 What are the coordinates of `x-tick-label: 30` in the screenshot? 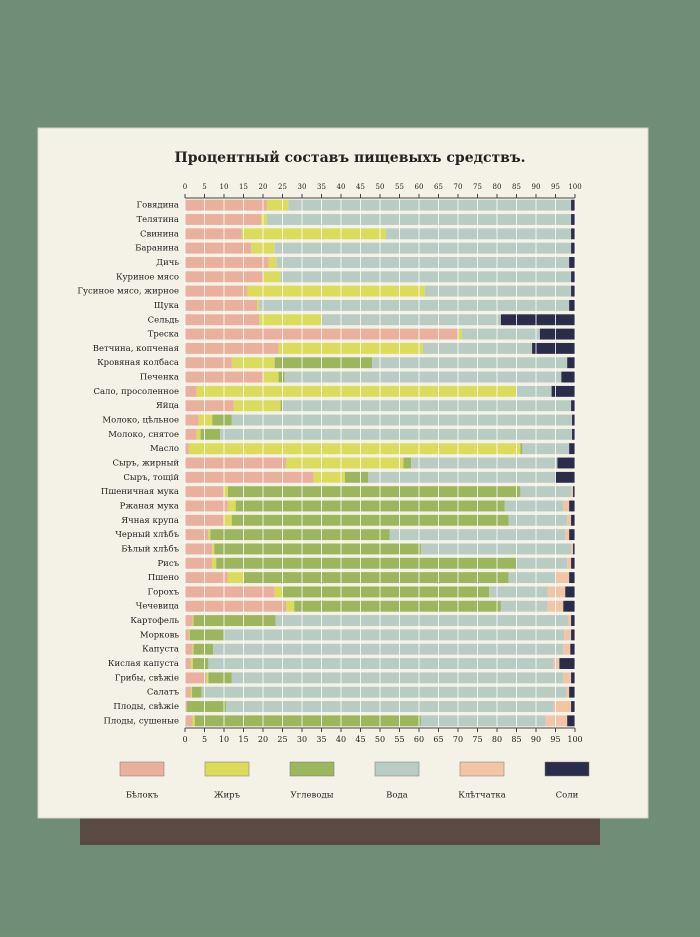 It's located at (302, 187).